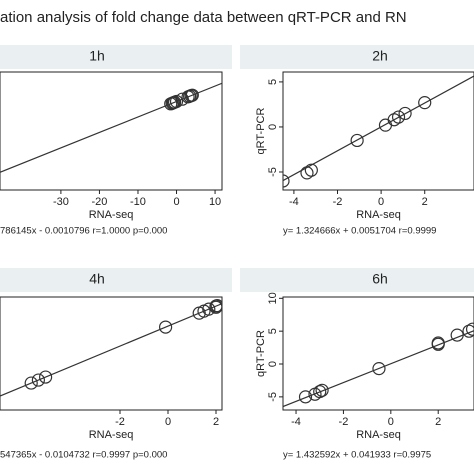  I want to click on y-tick-label: 10, so click(273, 298).